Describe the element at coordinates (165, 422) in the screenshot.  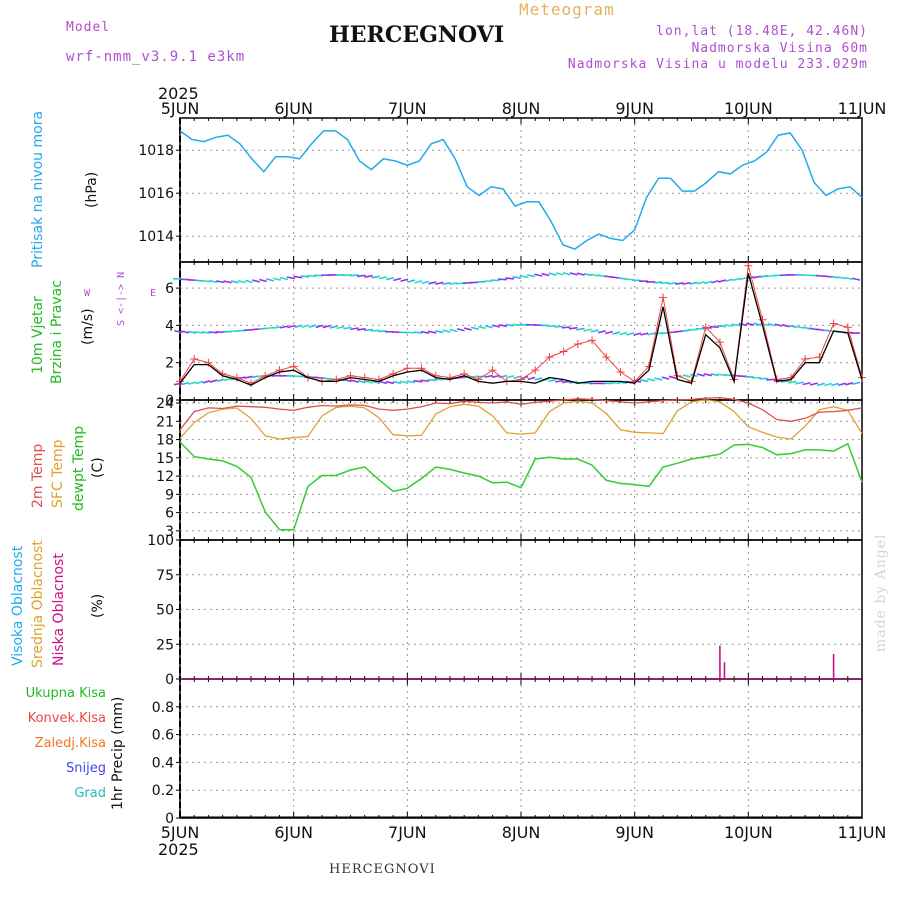
I see `y-tick-label: 21` at that location.